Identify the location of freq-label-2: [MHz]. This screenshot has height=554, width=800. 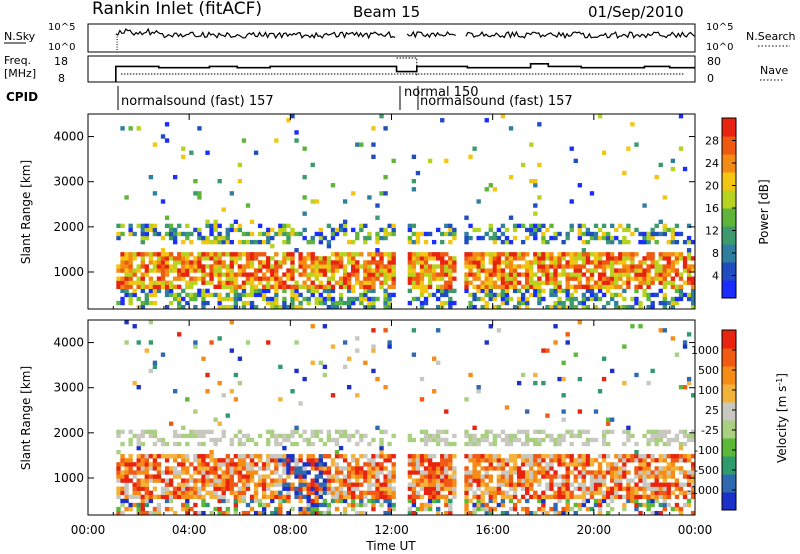
(20, 73).